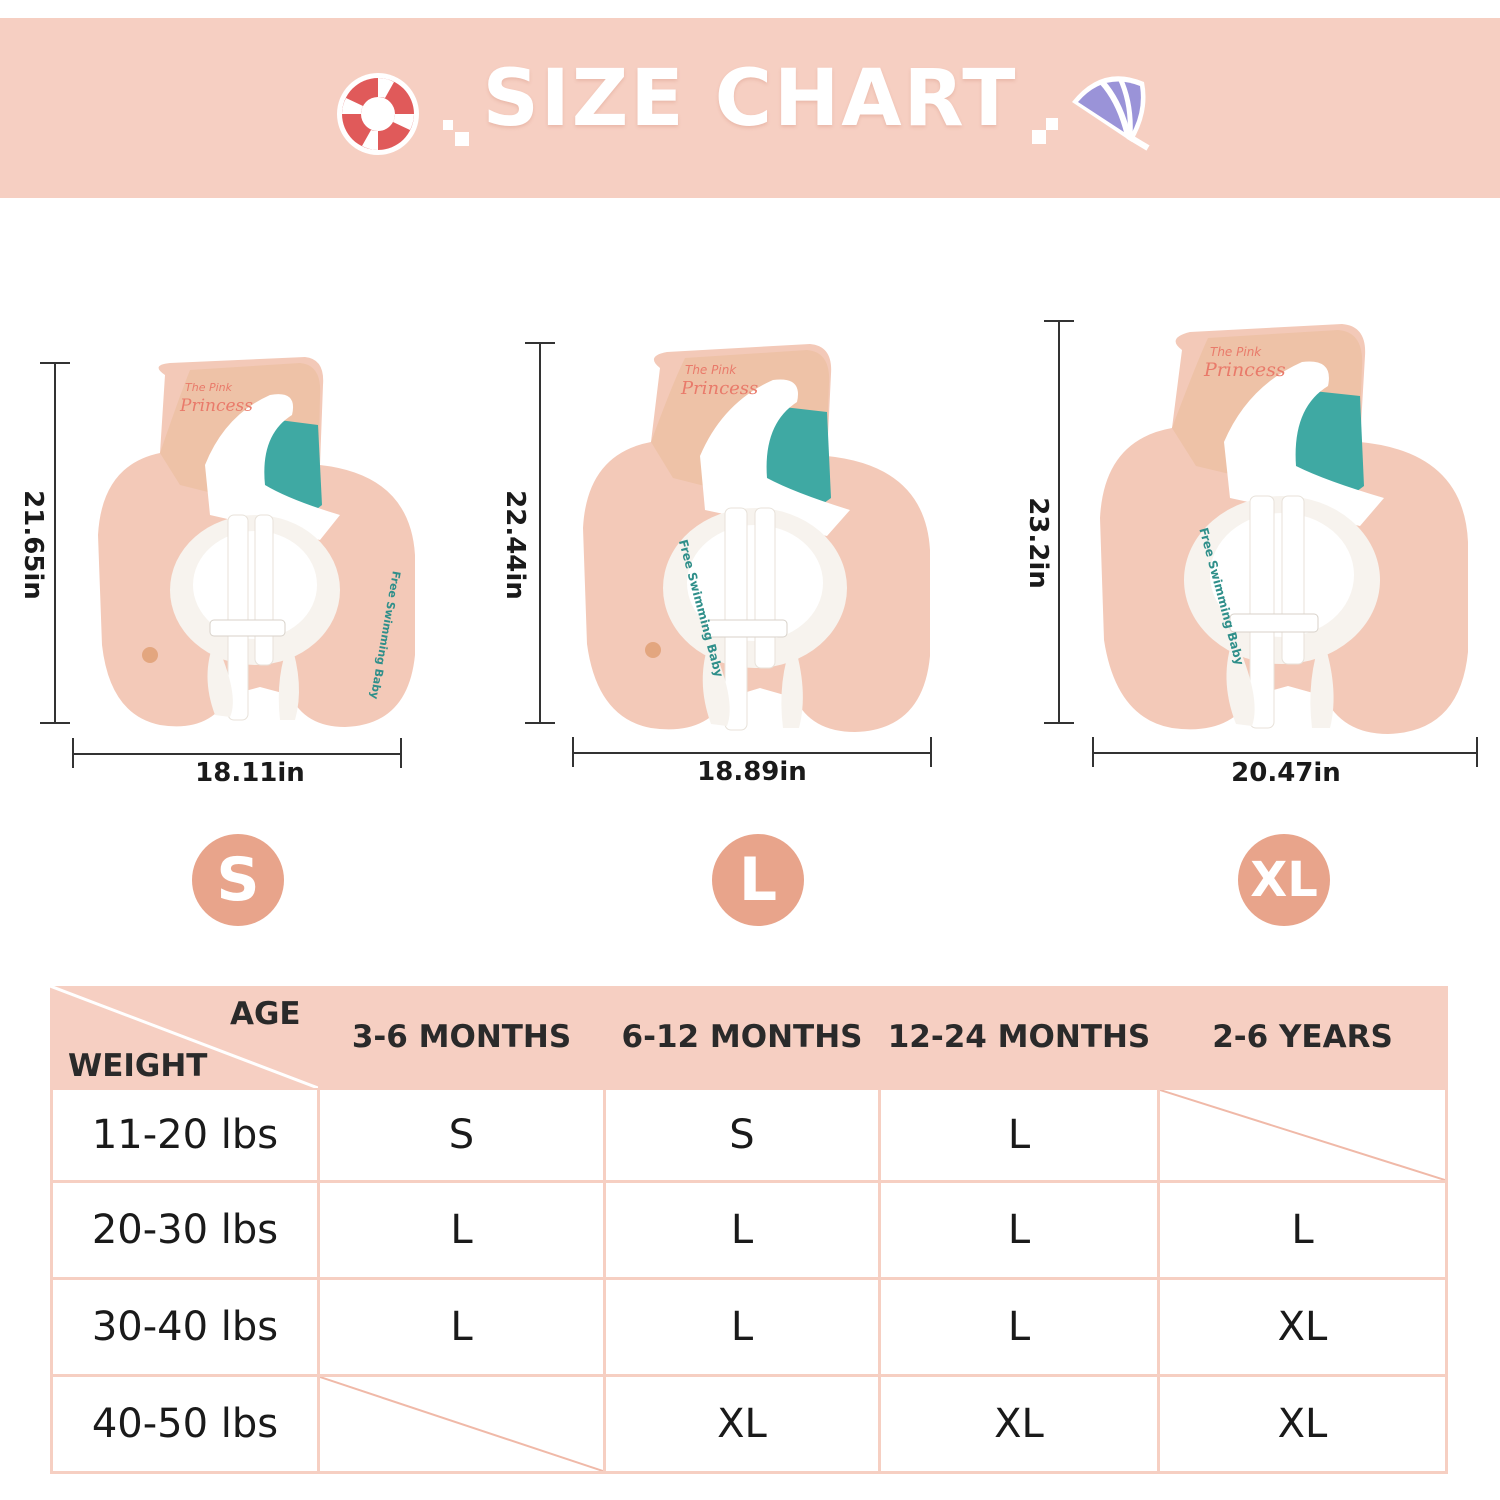 The image size is (1500, 1500). Describe the element at coordinates (515, 545) in the screenshot. I see `height-label: 22.44in` at that location.